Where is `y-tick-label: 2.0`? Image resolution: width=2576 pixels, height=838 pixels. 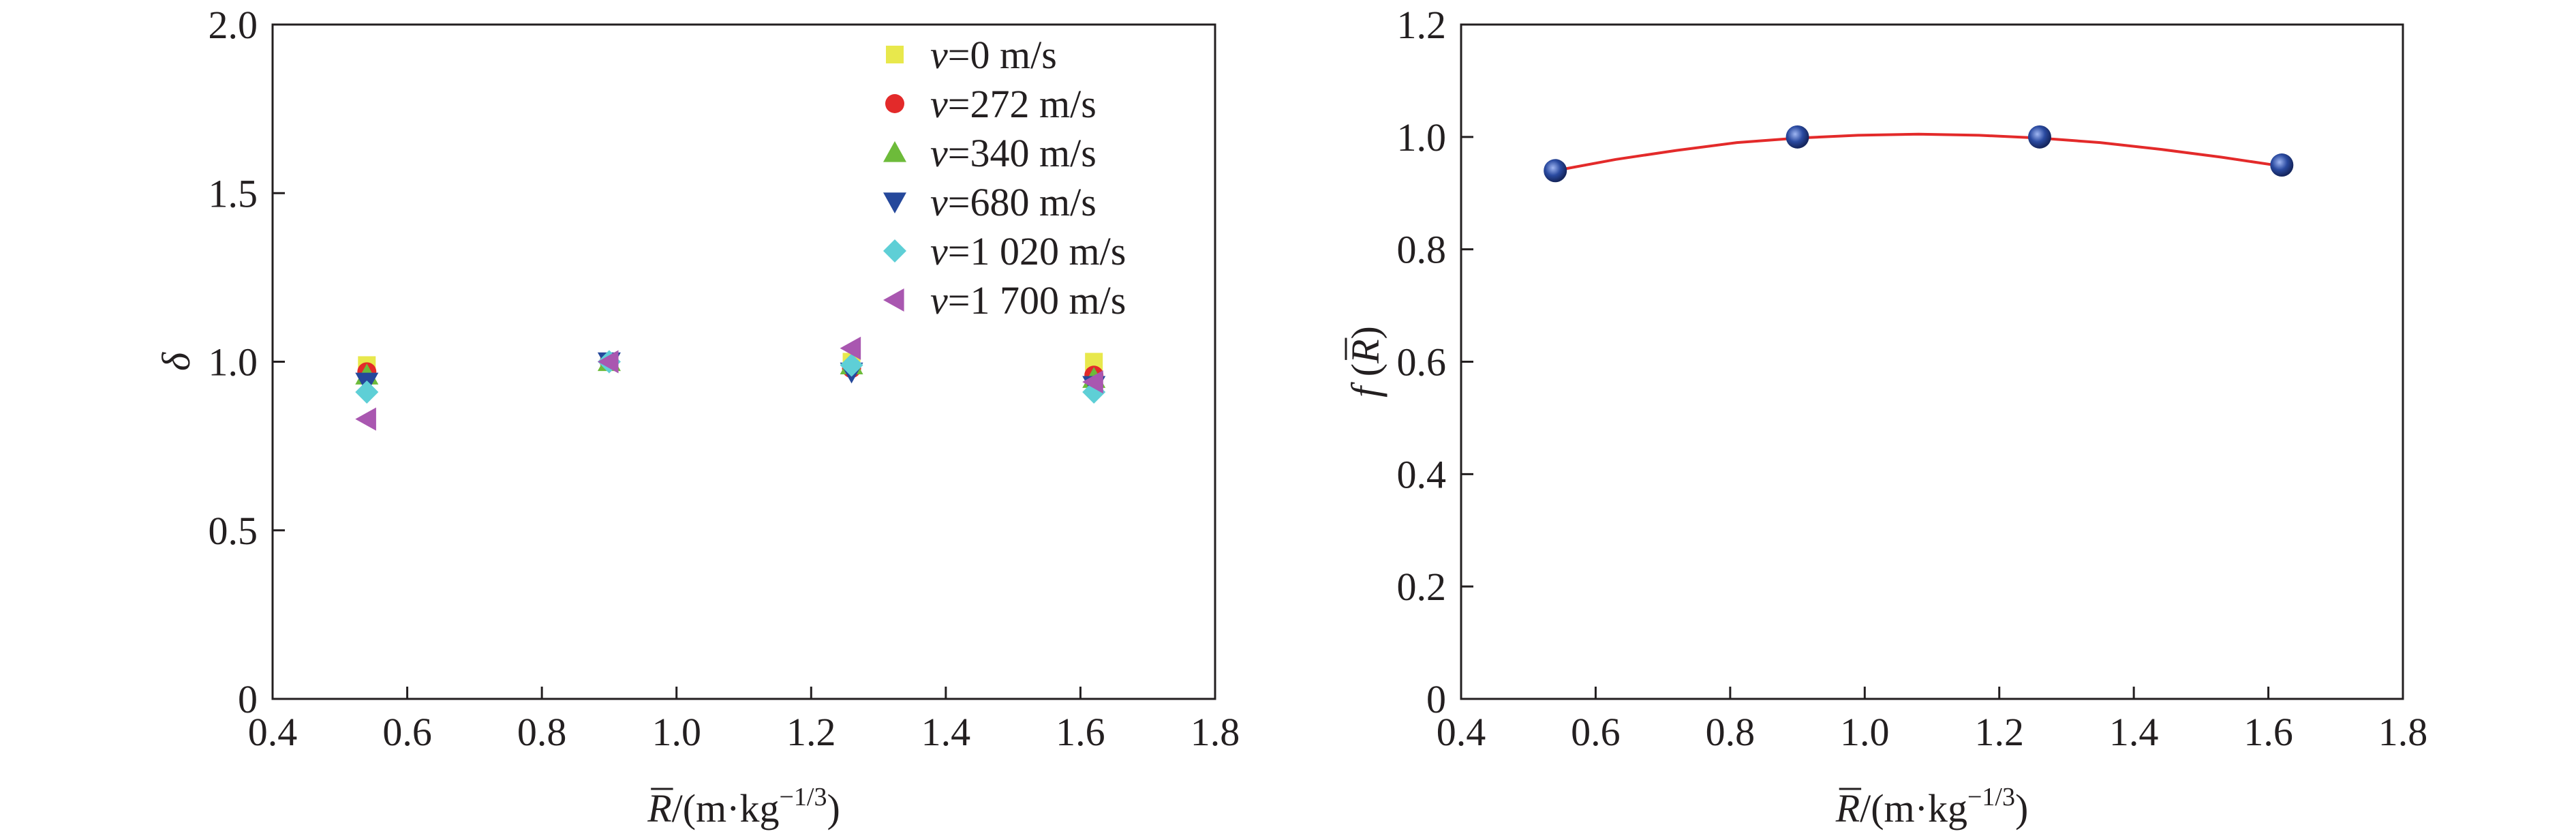 y-tick-label: 2.0 is located at coordinates (234, 25).